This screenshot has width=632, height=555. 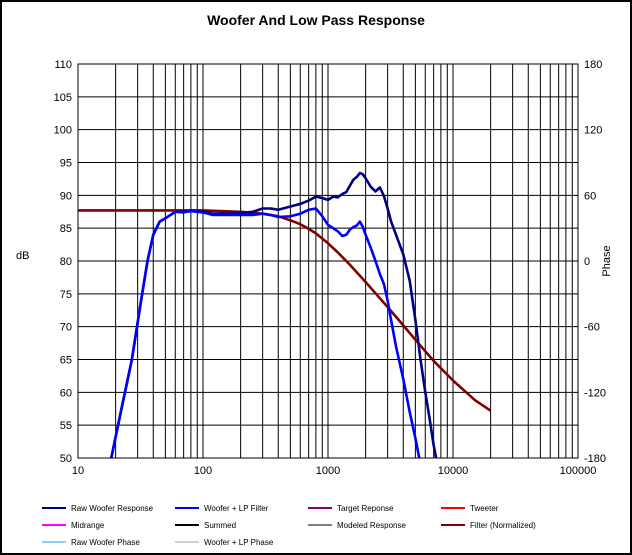 What do you see at coordinates (203, 471) in the screenshot?
I see `x-tick-label: 100` at bounding box center [203, 471].